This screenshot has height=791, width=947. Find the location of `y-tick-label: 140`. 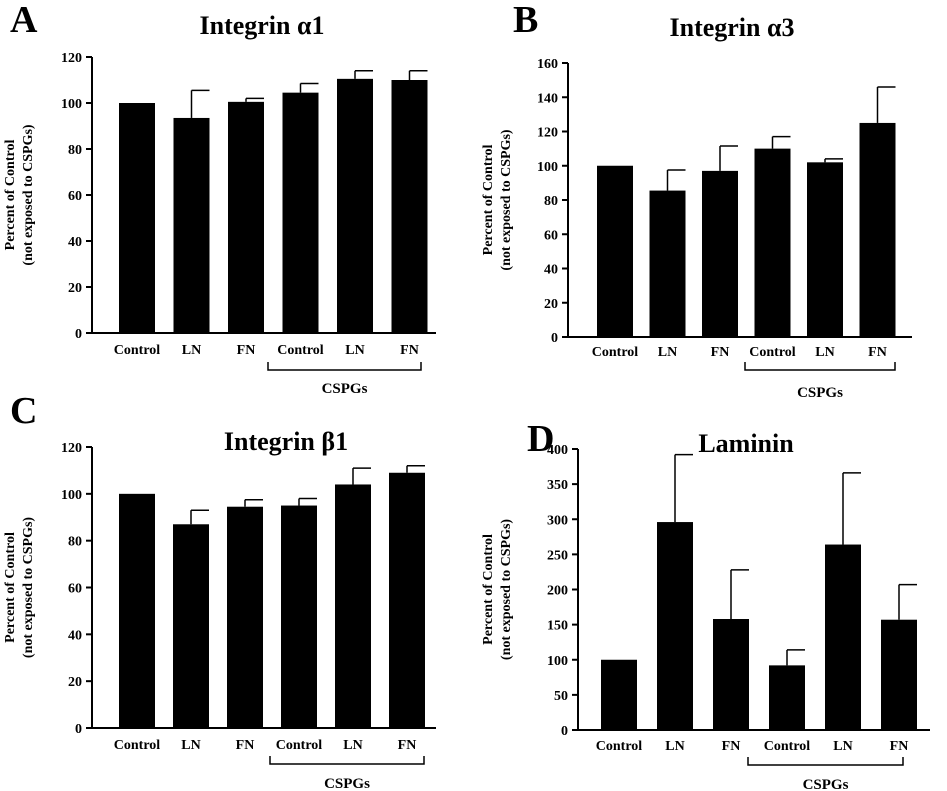

y-tick-label: 140 is located at coordinates (547, 98).